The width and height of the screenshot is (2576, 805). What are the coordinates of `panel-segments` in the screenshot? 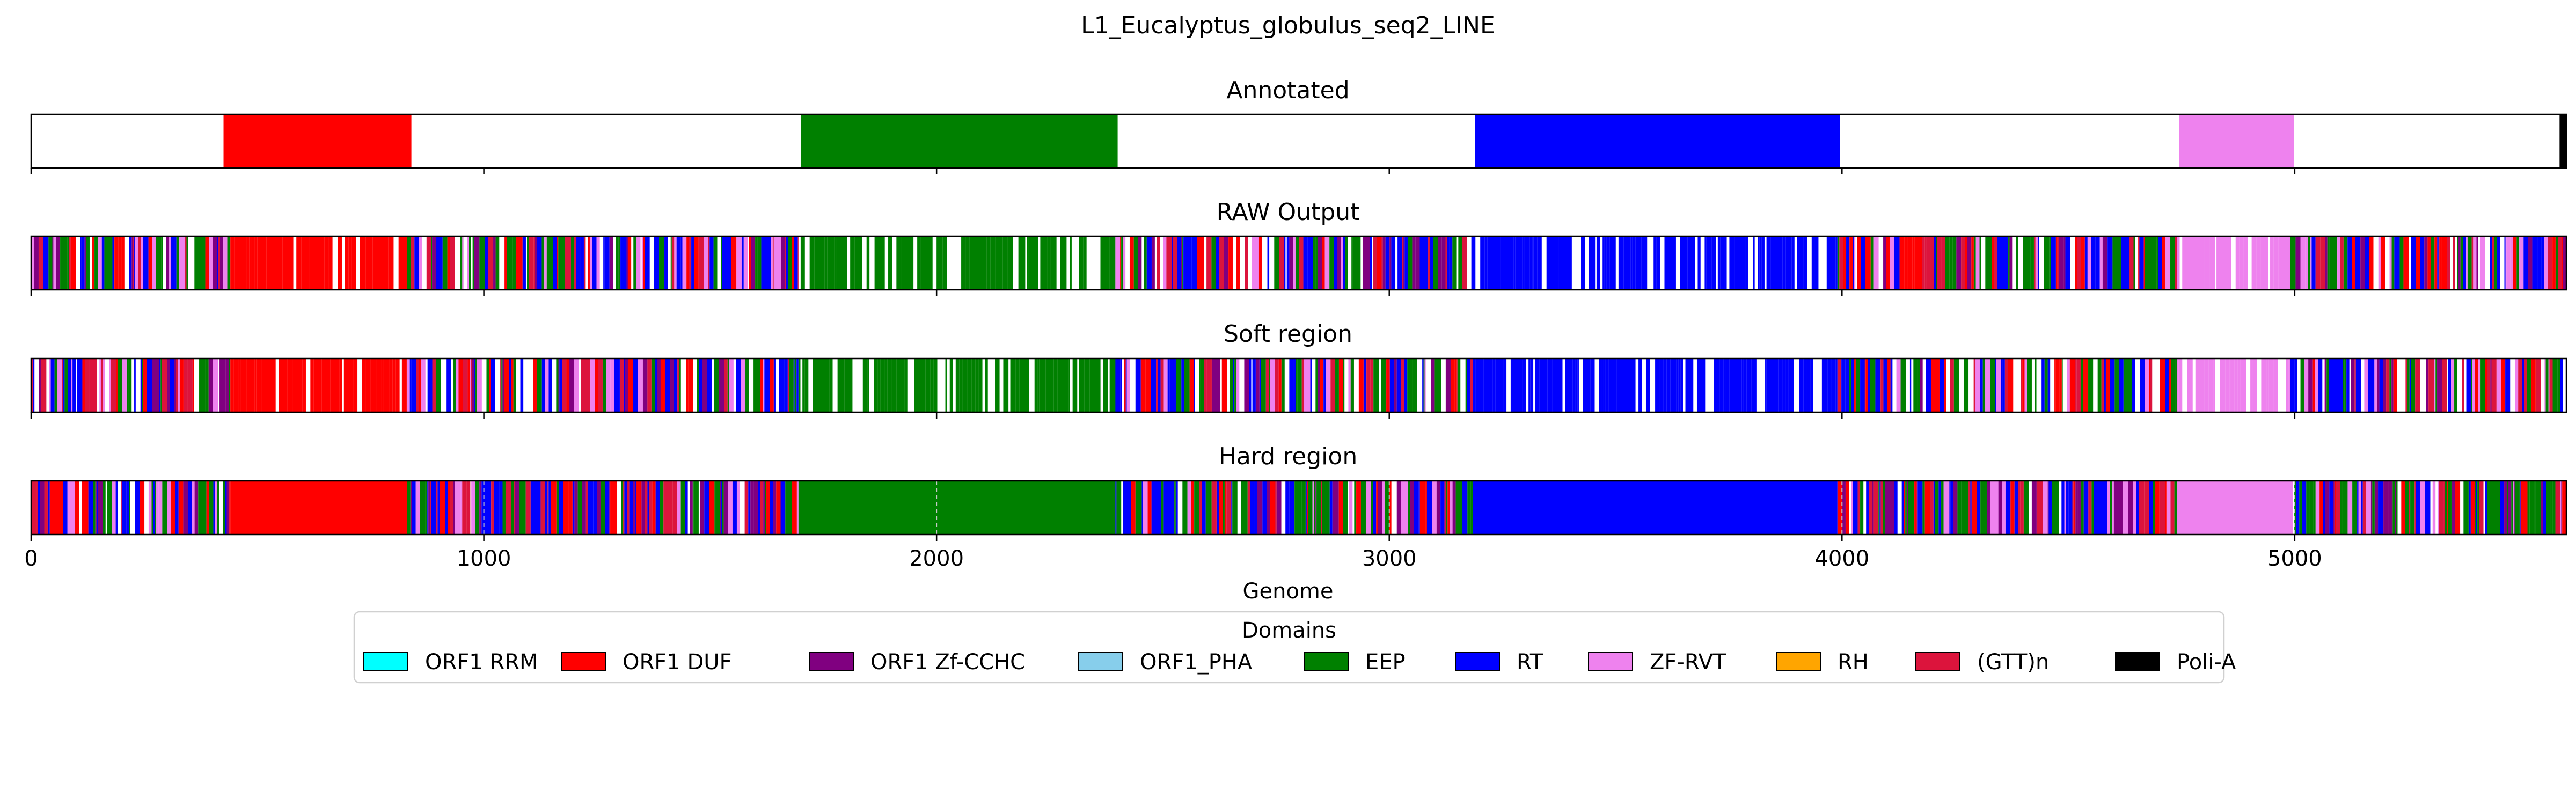 It's located at (1299, 508).